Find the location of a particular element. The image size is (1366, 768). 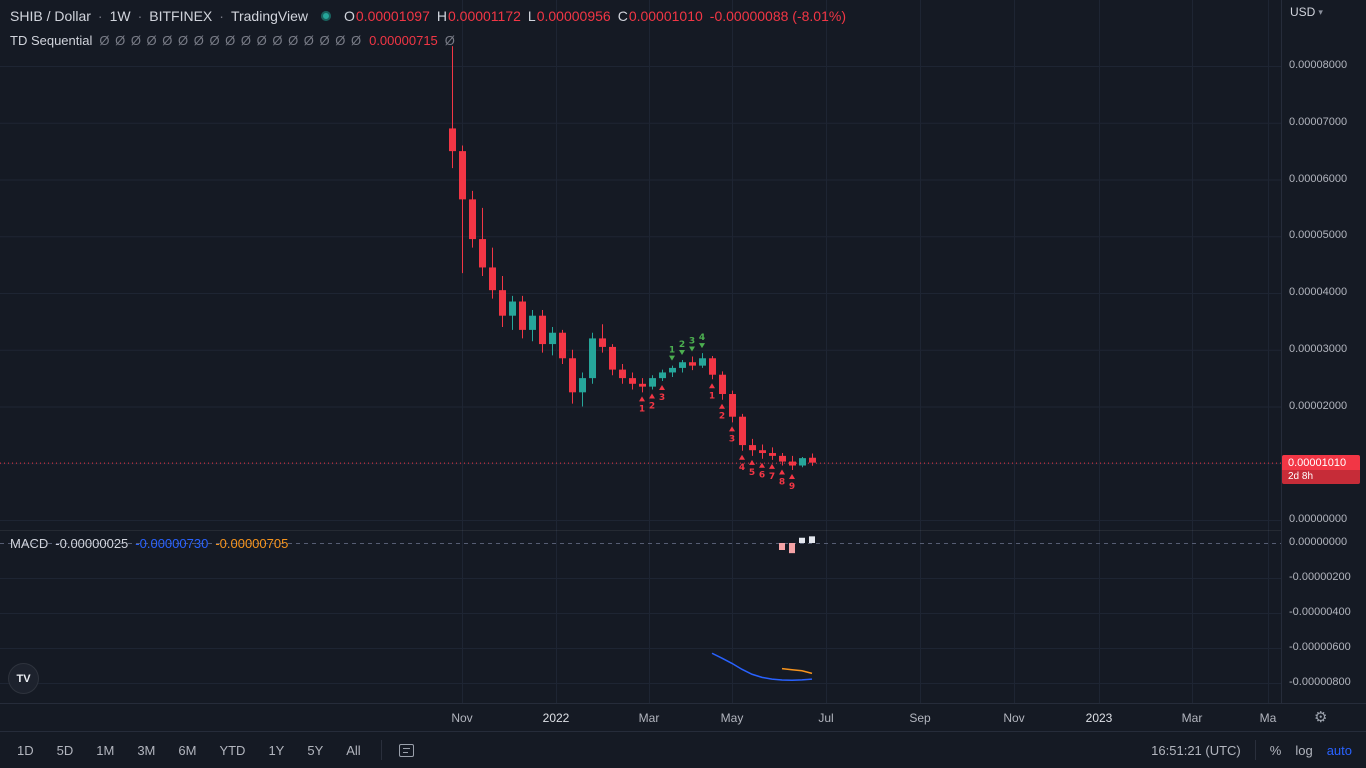

macd-title: MACD is located at coordinates (29, 543).